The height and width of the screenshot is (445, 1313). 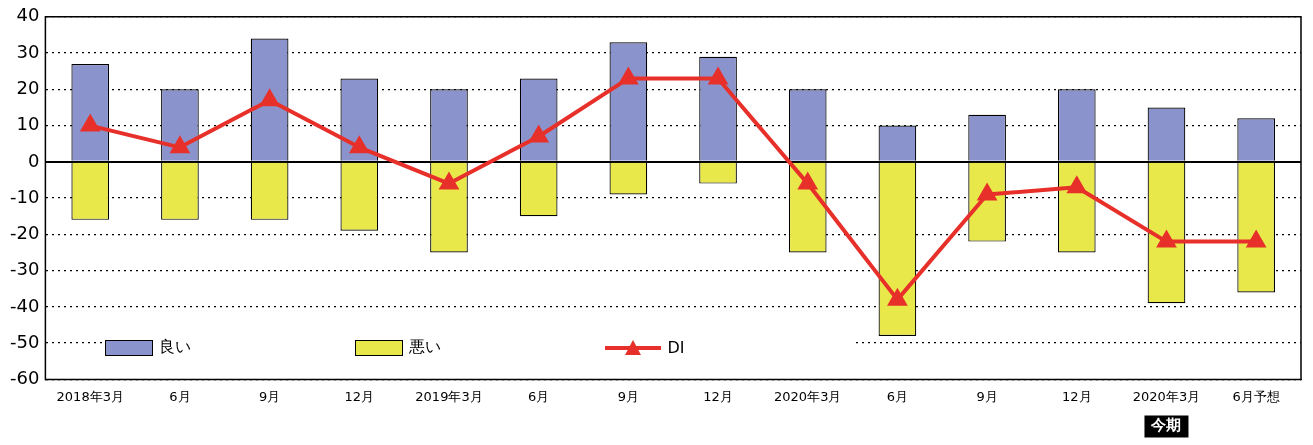 I want to click on y-tick-label: -20, so click(x=24, y=233).